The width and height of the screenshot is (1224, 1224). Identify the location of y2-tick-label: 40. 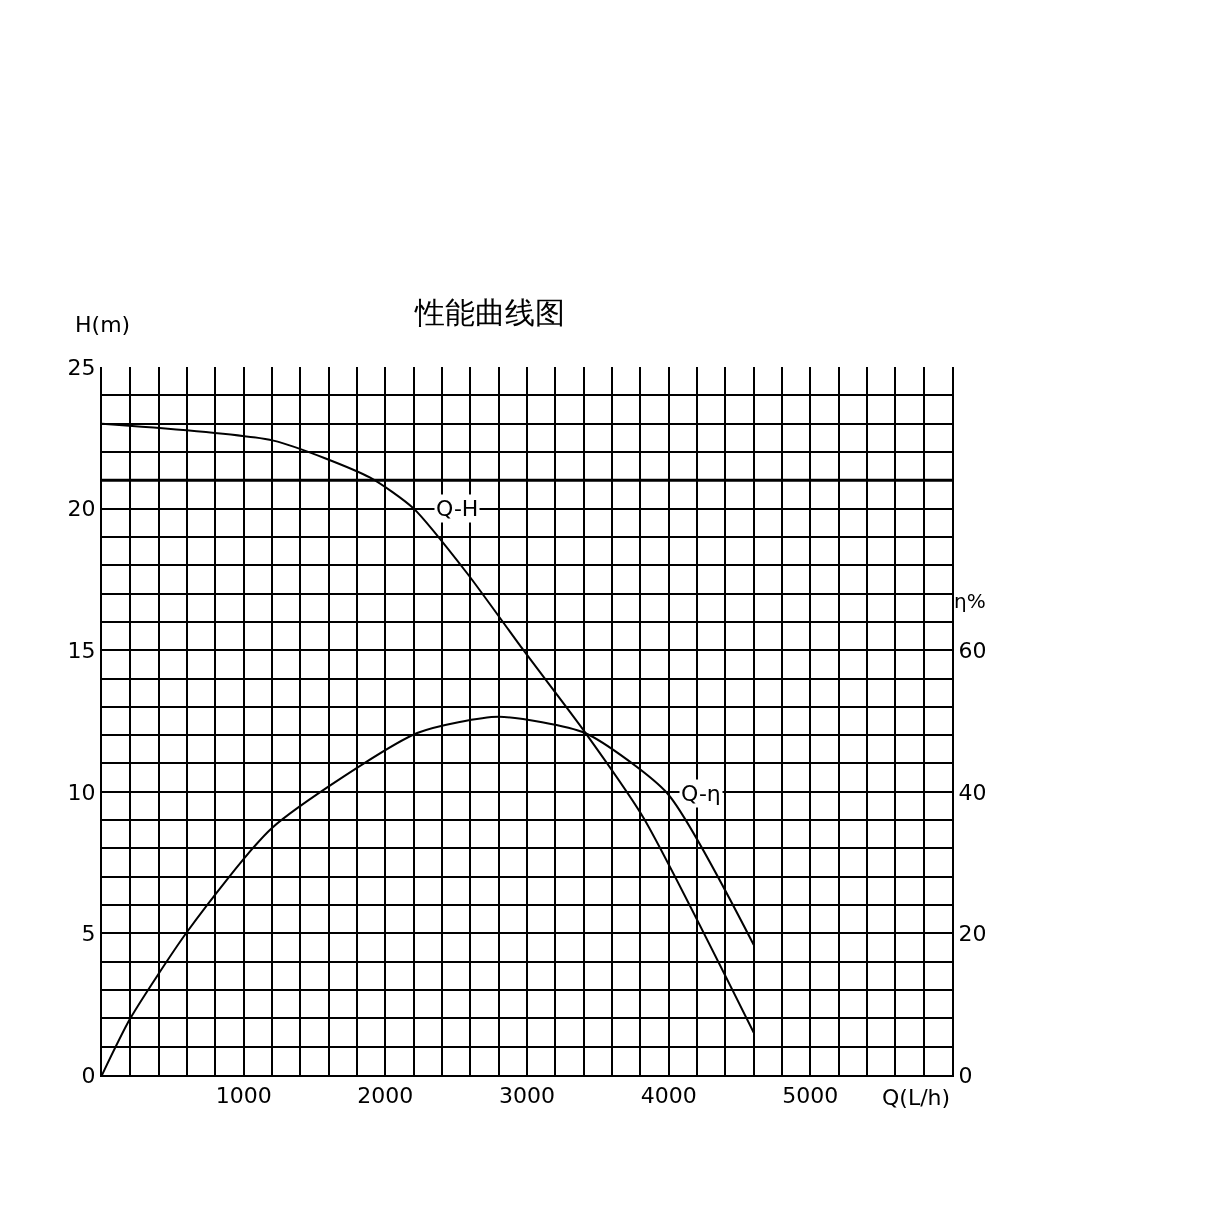
(972, 792).